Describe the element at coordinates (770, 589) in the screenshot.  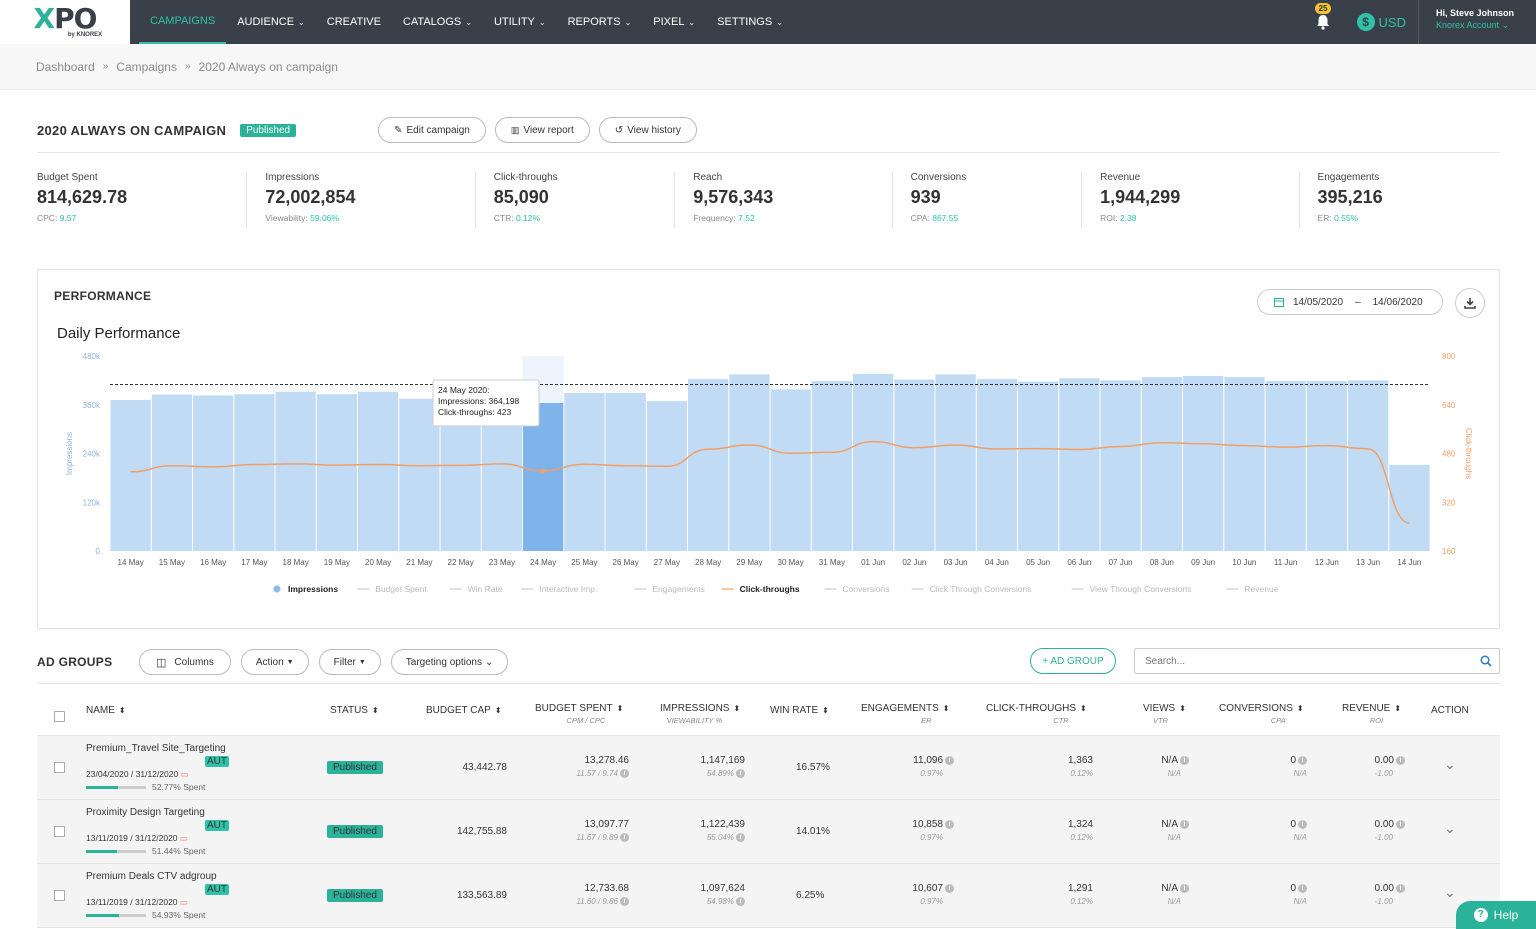
I see `legend-item: Click-throughs` at that location.